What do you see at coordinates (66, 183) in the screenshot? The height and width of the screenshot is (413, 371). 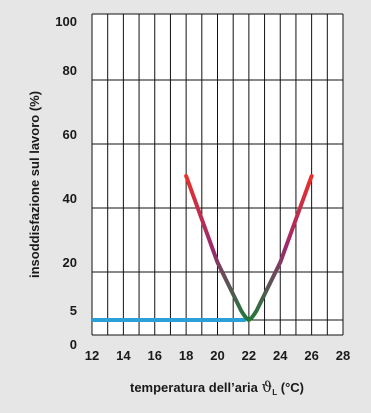 I see `y-tick-labels: 0 5 20 40 60 80 100` at bounding box center [66, 183].